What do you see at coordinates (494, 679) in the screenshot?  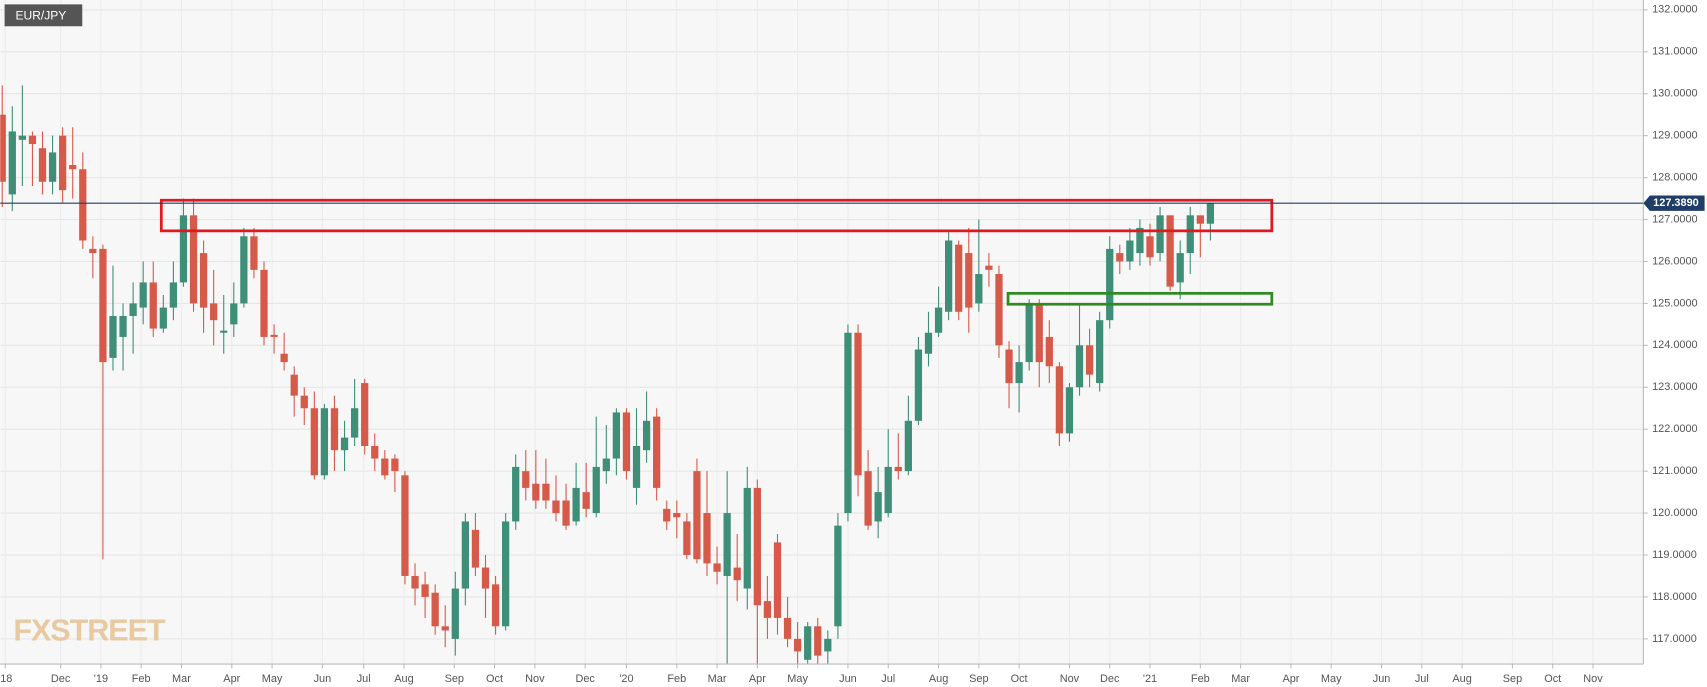 I see `x-tick-label: Oct` at bounding box center [494, 679].